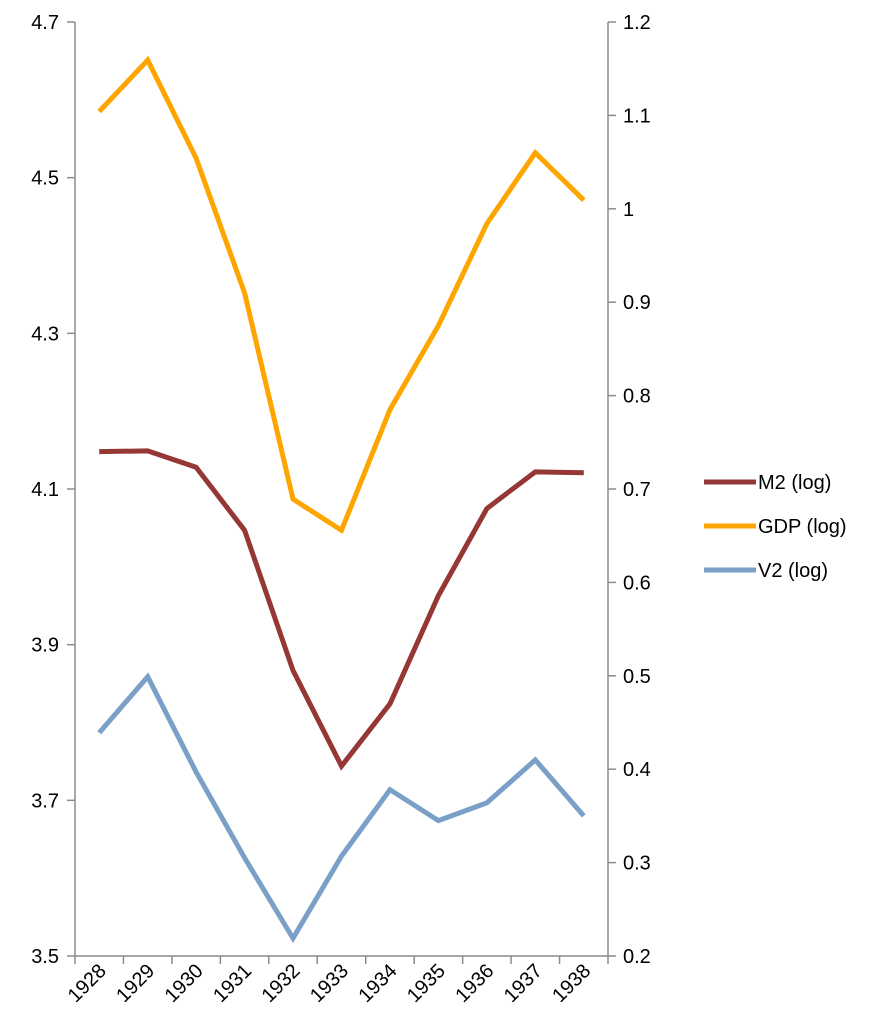  Describe the element at coordinates (637, 23) in the screenshot. I see `right-y-tick-label: 1.2` at that location.